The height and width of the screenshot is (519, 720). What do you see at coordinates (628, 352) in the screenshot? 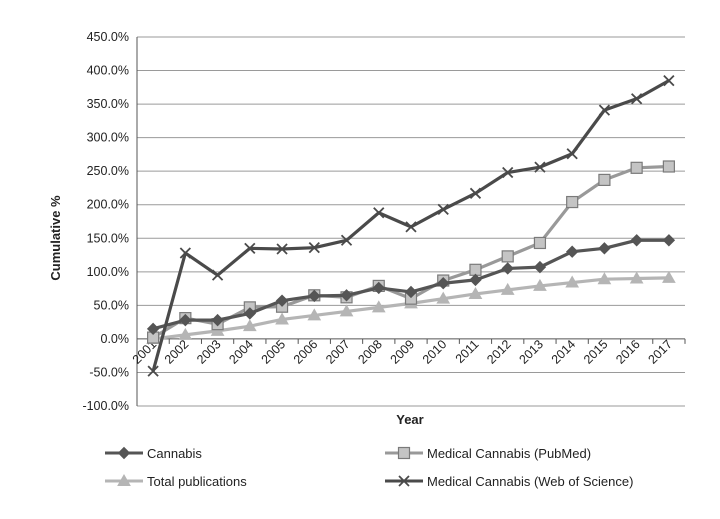
I see `x-tick-label: 2016` at bounding box center [628, 352].